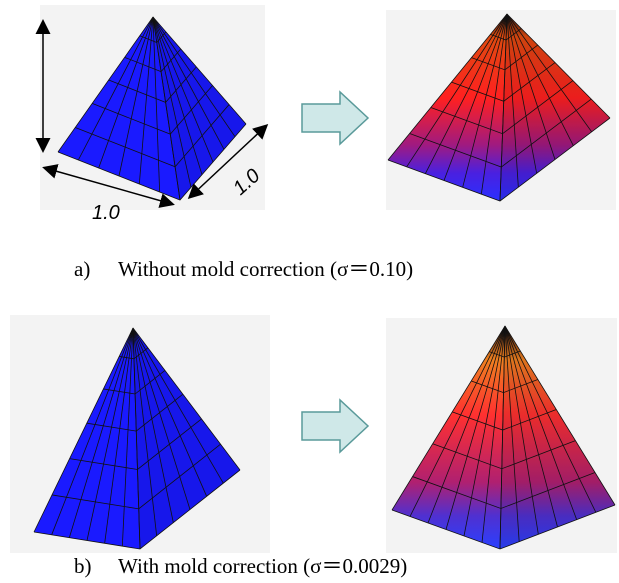 The height and width of the screenshot is (583, 619). I want to click on caption: With mold correction (σ＝0.0029), so click(262, 566).